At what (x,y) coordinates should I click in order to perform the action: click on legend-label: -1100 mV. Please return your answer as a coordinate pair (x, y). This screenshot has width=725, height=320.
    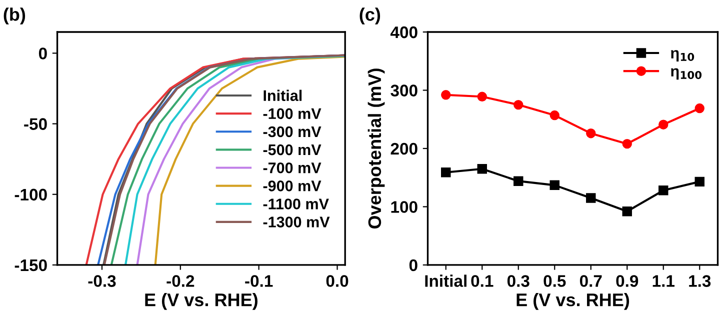
    Looking at the image, I should click on (296, 204).